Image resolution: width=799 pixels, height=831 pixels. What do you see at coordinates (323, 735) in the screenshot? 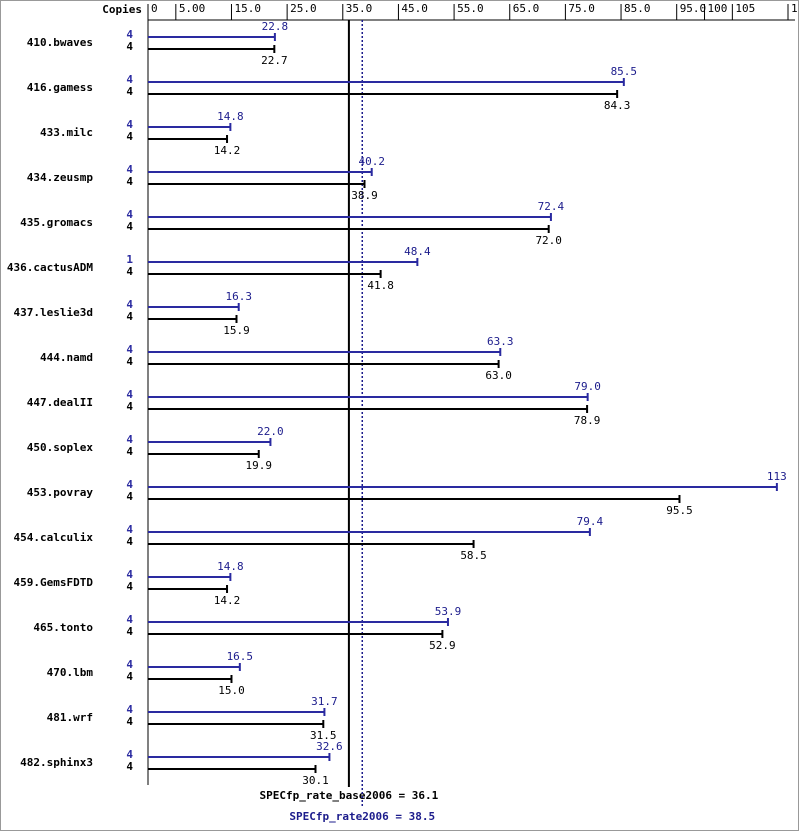
I see `value-label: 31.5` at bounding box center [323, 735].